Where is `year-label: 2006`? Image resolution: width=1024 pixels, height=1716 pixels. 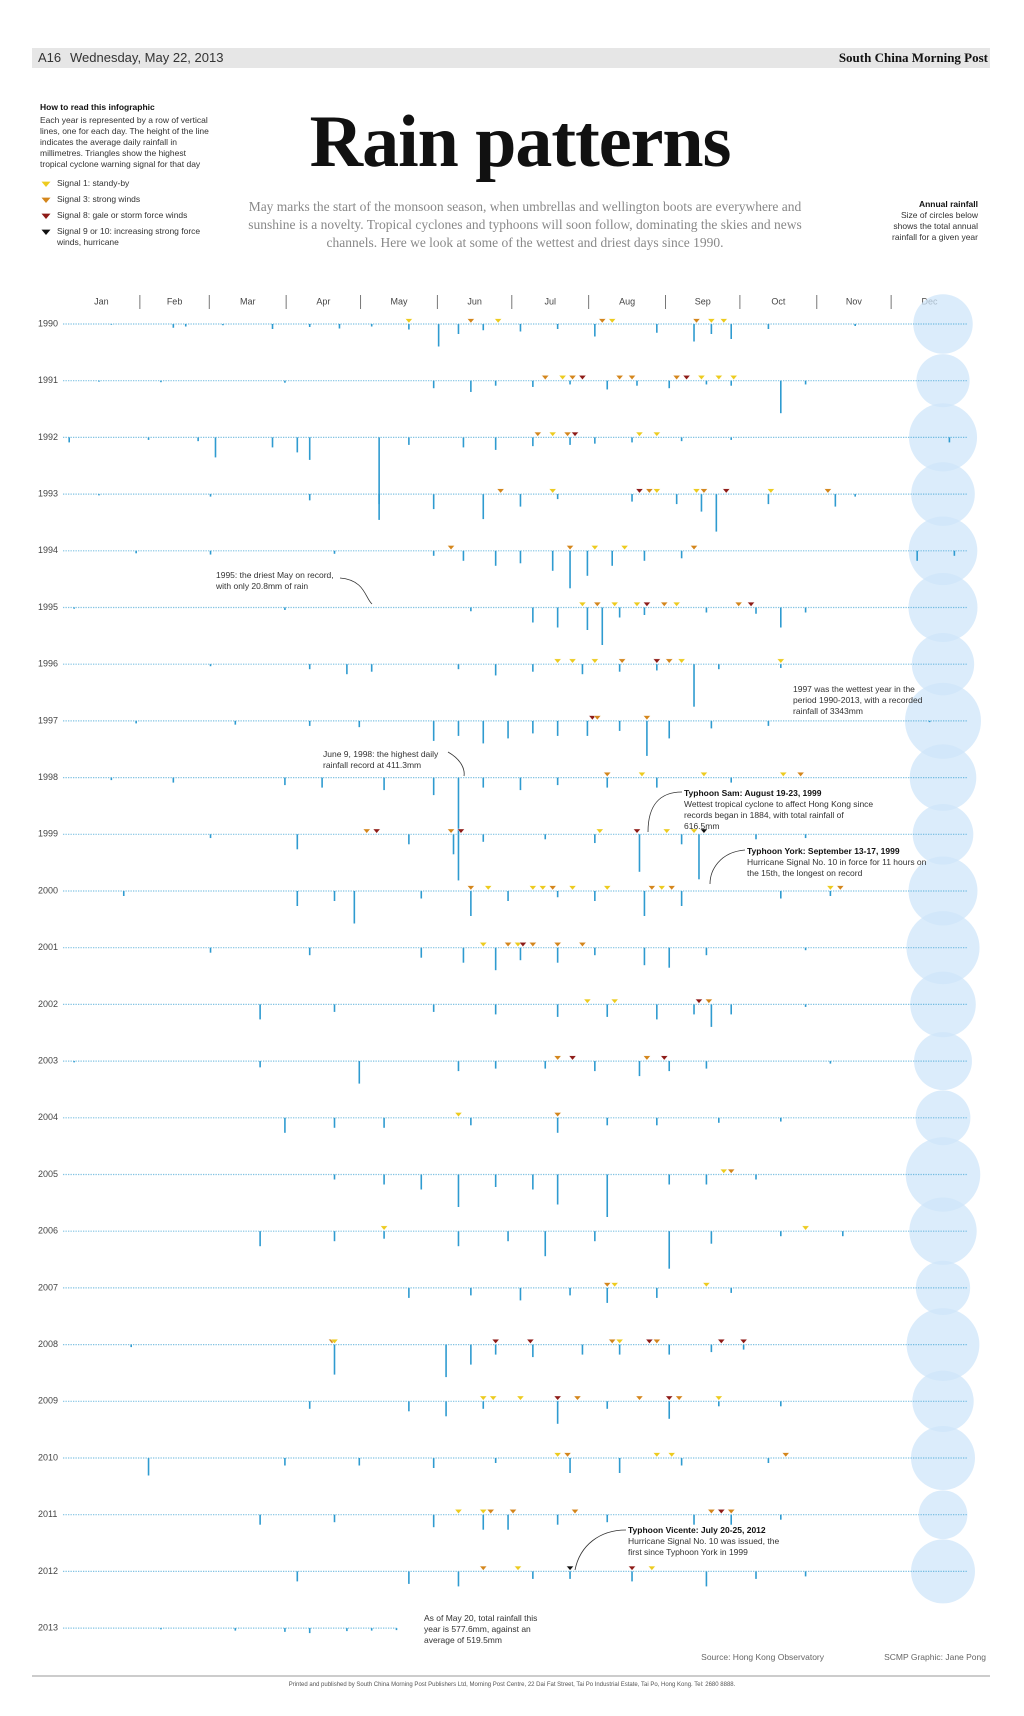 year-label: 2006 is located at coordinates (48, 1231).